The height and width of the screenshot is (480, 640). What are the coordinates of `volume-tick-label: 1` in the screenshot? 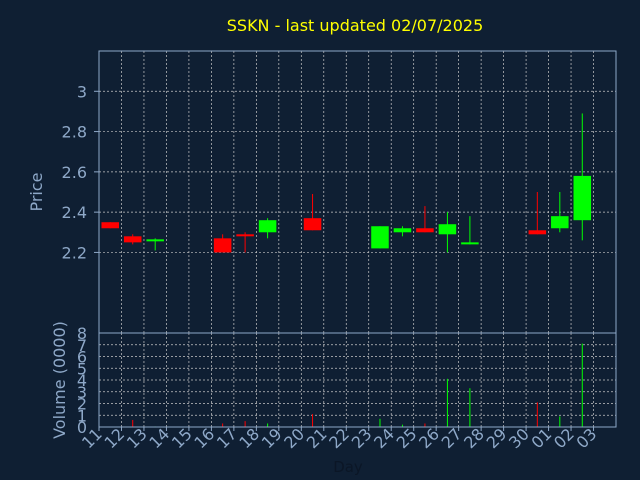 It's located at (82, 415).